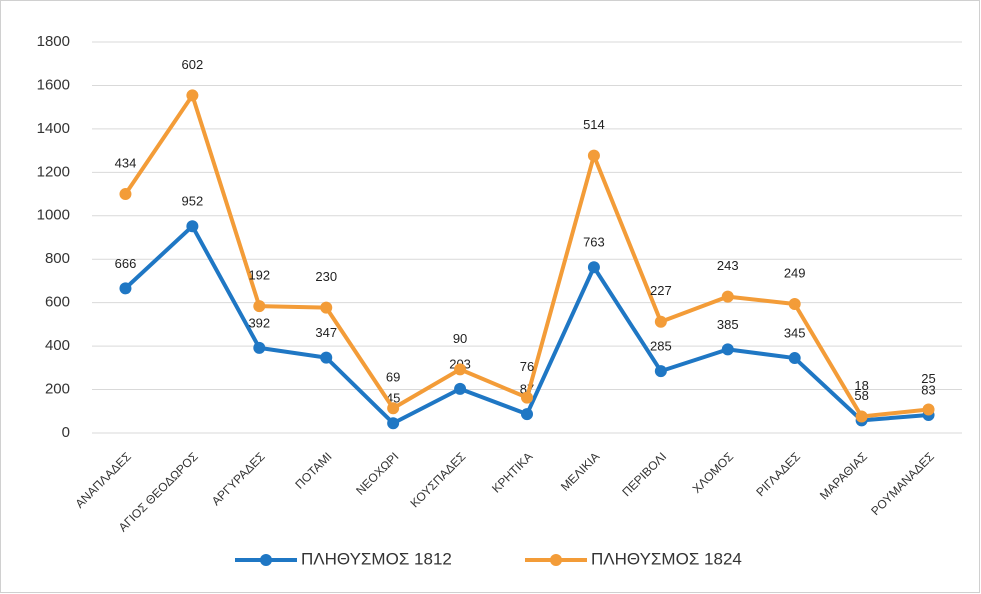  I want to click on y-tick-label: 0, so click(66, 432).